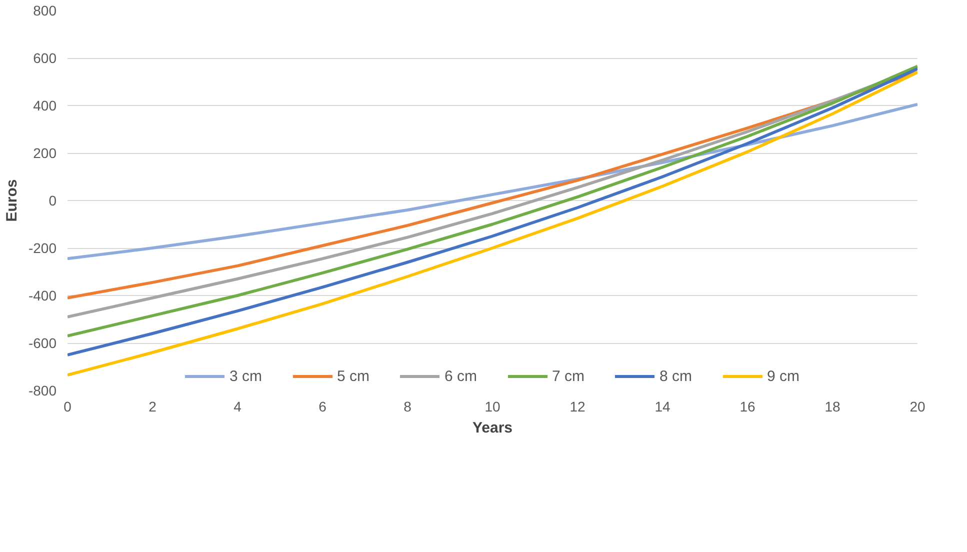 The width and height of the screenshot is (967, 552). I want to click on x-tick-label: 20, so click(918, 406).